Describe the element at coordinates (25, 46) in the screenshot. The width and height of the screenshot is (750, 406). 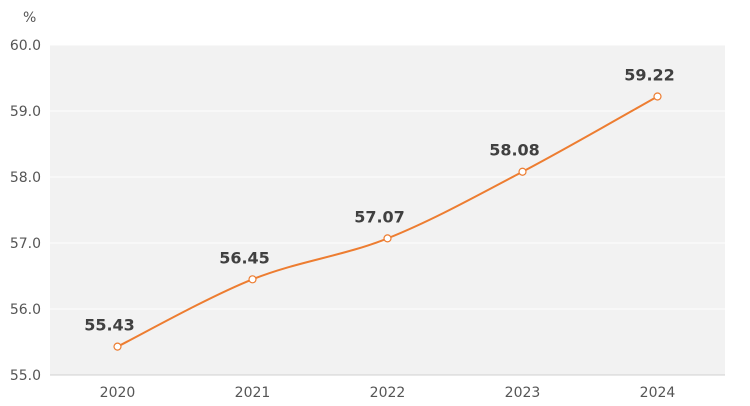
I see `y-tick-label: 60.0` at that location.